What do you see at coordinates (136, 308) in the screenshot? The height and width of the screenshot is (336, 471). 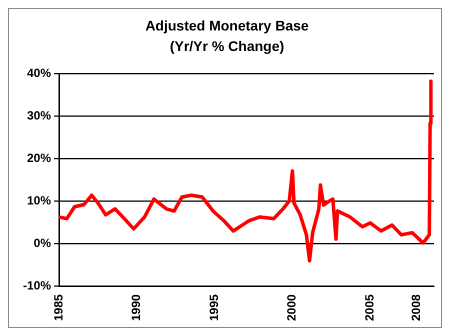 I see `x-tick-label: 1990` at bounding box center [136, 308].